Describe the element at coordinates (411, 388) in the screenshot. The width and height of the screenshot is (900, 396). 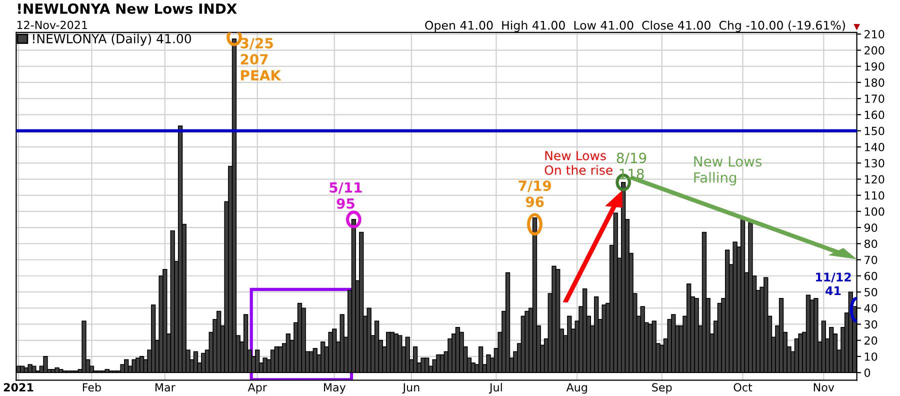
I see `x-tick-label: Jun` at that location.